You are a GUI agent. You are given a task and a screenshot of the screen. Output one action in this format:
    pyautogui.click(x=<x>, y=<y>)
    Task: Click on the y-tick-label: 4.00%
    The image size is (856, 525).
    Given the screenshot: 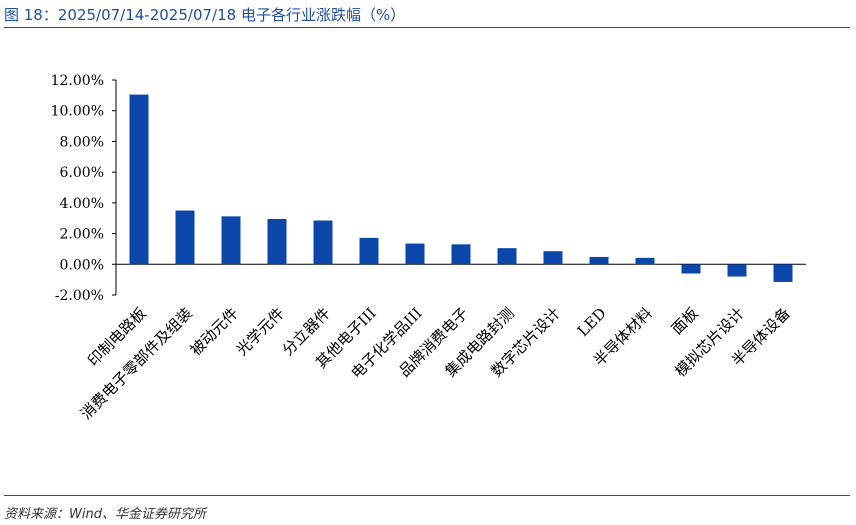 What is the action you would take?
    pyautogui.click(x=82, y=204)
    